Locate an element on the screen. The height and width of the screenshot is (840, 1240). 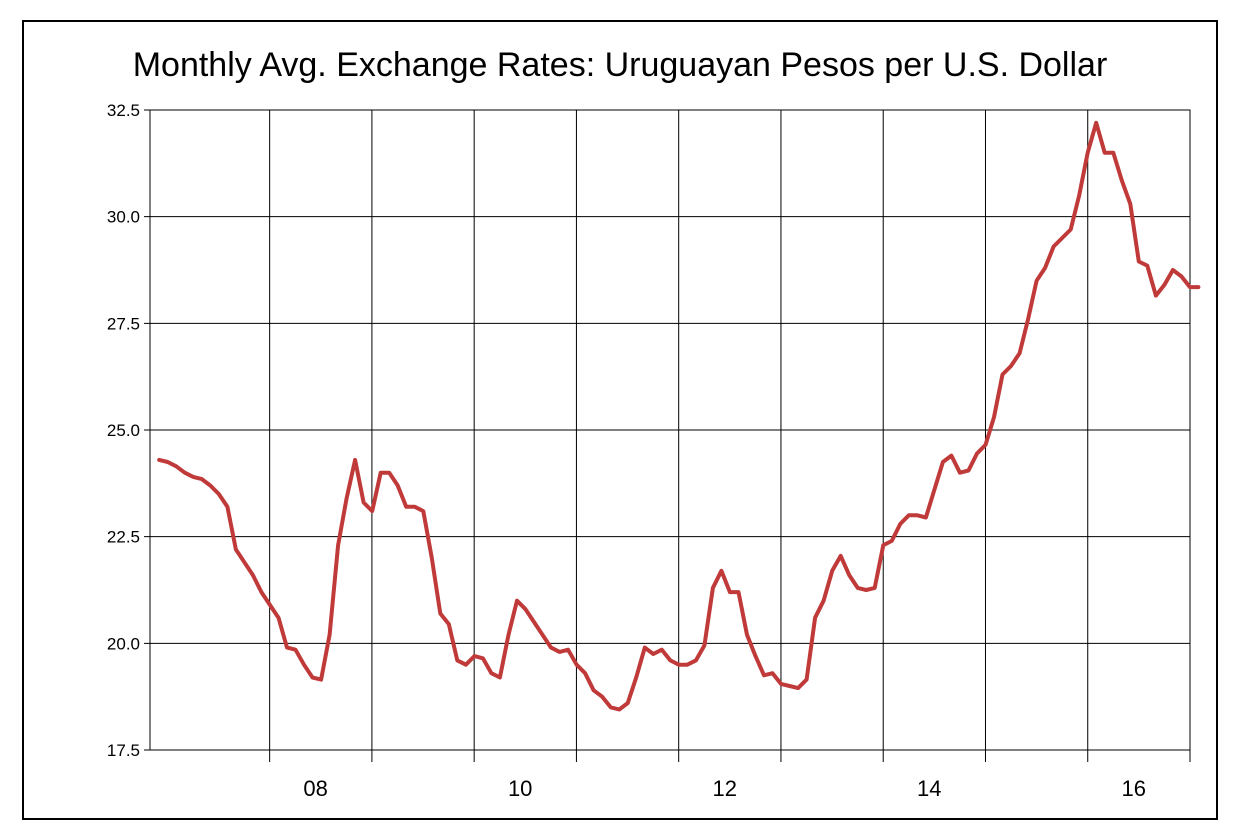
y-tick-label: 27.5 is located at coordinates (123, 323).